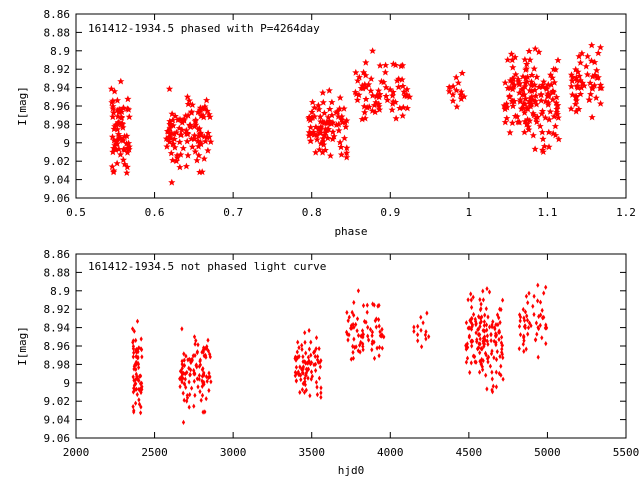  Describe the element at coordinates (469, 452) in the screenshot. I see `x-tick-label: 4500` at that location.